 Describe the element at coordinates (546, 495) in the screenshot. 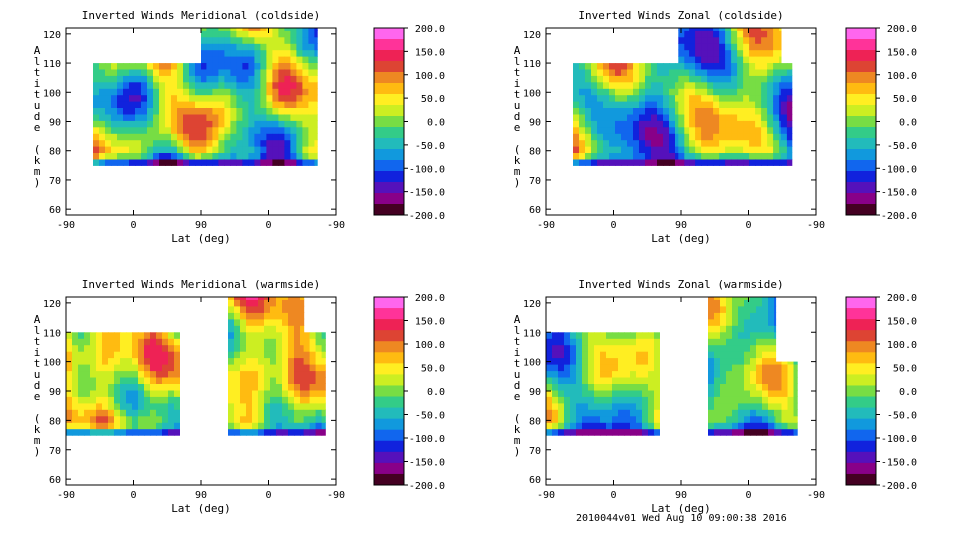

I see `x-tick-label: -90` at that location.